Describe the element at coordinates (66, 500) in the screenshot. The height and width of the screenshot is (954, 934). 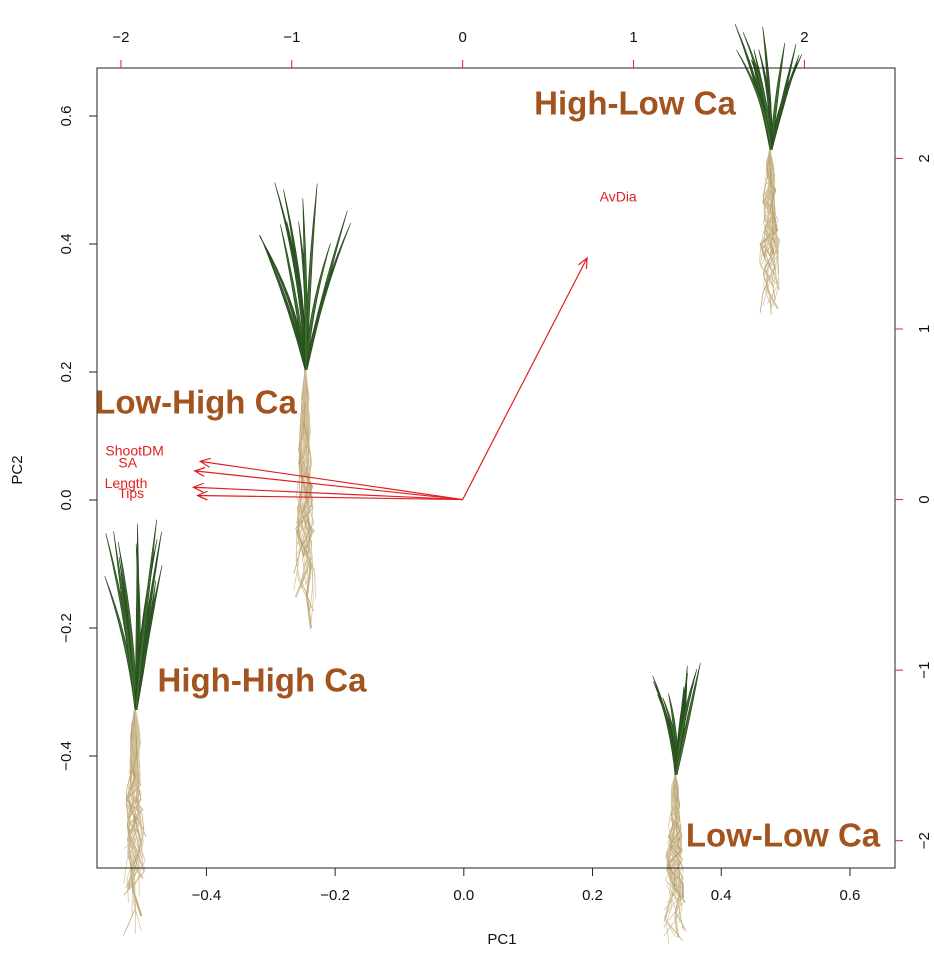
I see `y-tick-label: 0.0` at that location.